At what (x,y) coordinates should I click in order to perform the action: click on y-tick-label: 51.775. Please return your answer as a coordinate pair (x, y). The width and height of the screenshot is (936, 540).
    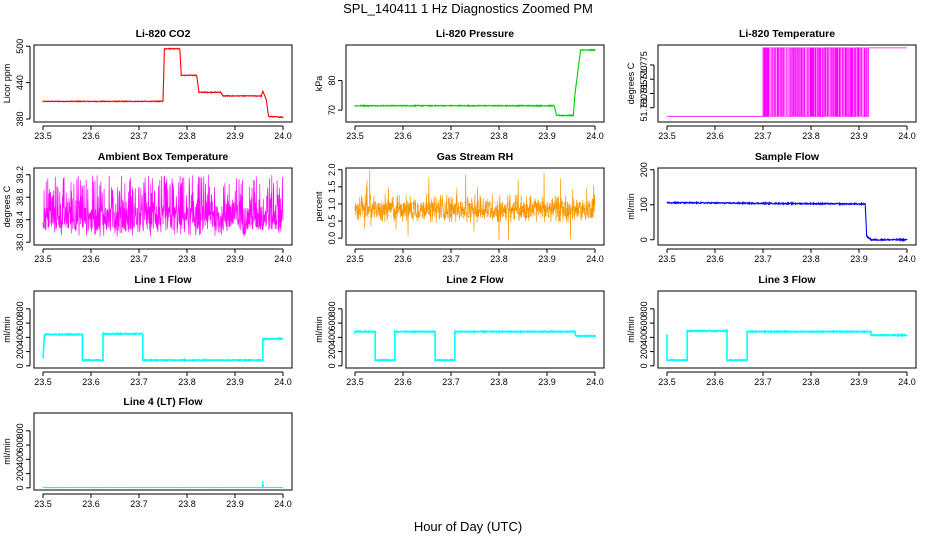
    Looking at the image, I should click on (644, 65).